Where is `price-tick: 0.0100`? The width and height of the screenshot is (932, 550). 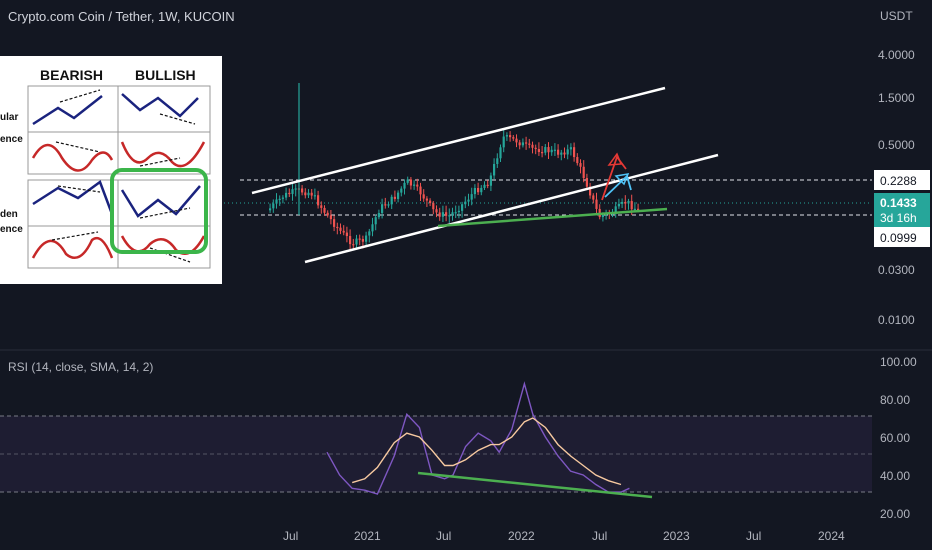 price-tick: 0.0100 is located at coordinates (896, 320).